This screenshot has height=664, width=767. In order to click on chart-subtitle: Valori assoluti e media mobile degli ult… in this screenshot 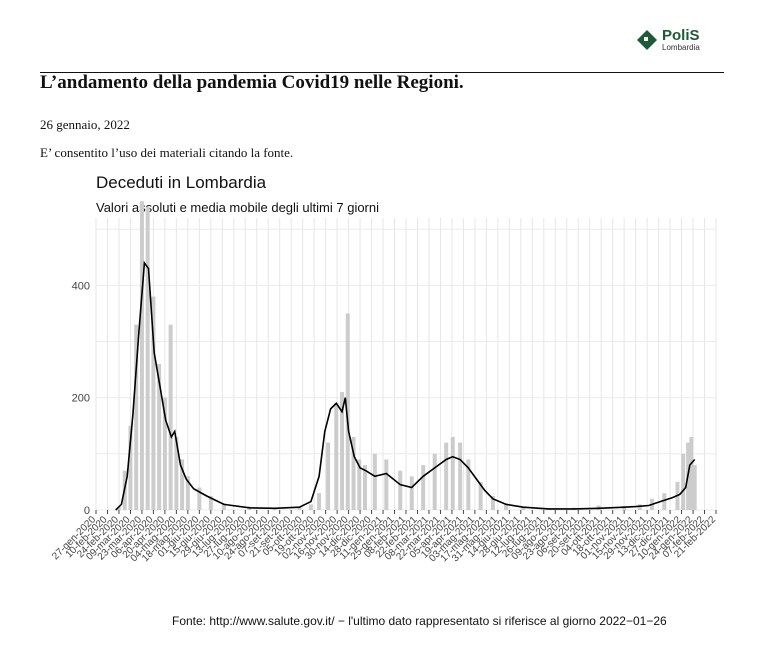, I will do `click(237, 207)`.